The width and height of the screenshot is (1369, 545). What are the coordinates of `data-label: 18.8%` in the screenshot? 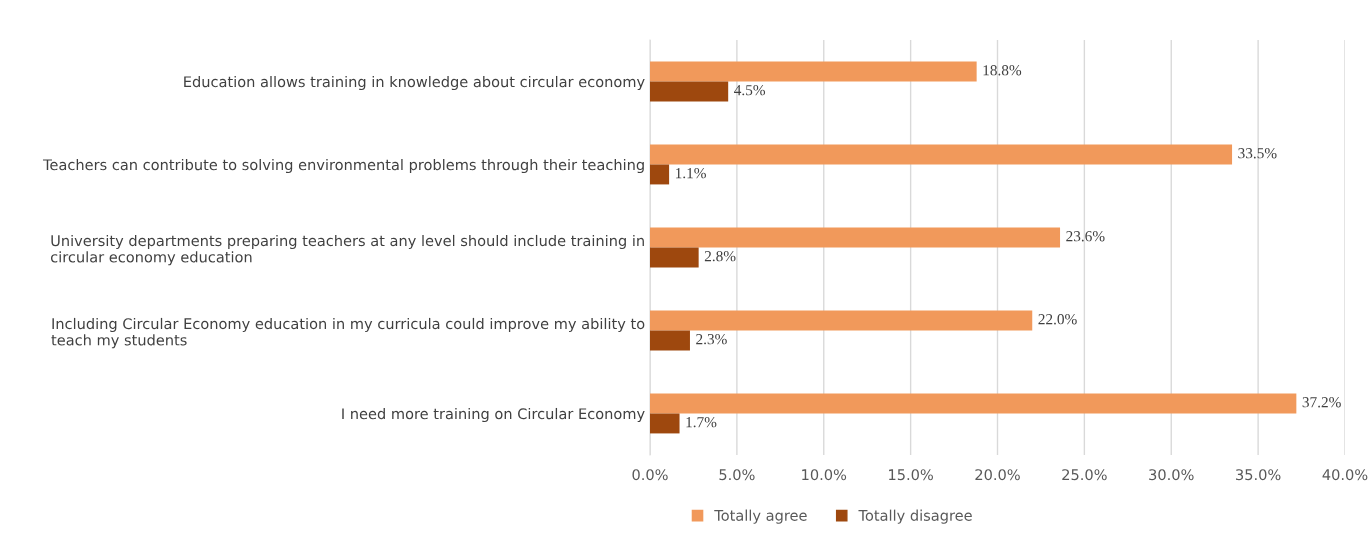 It's located at (1002, 70).